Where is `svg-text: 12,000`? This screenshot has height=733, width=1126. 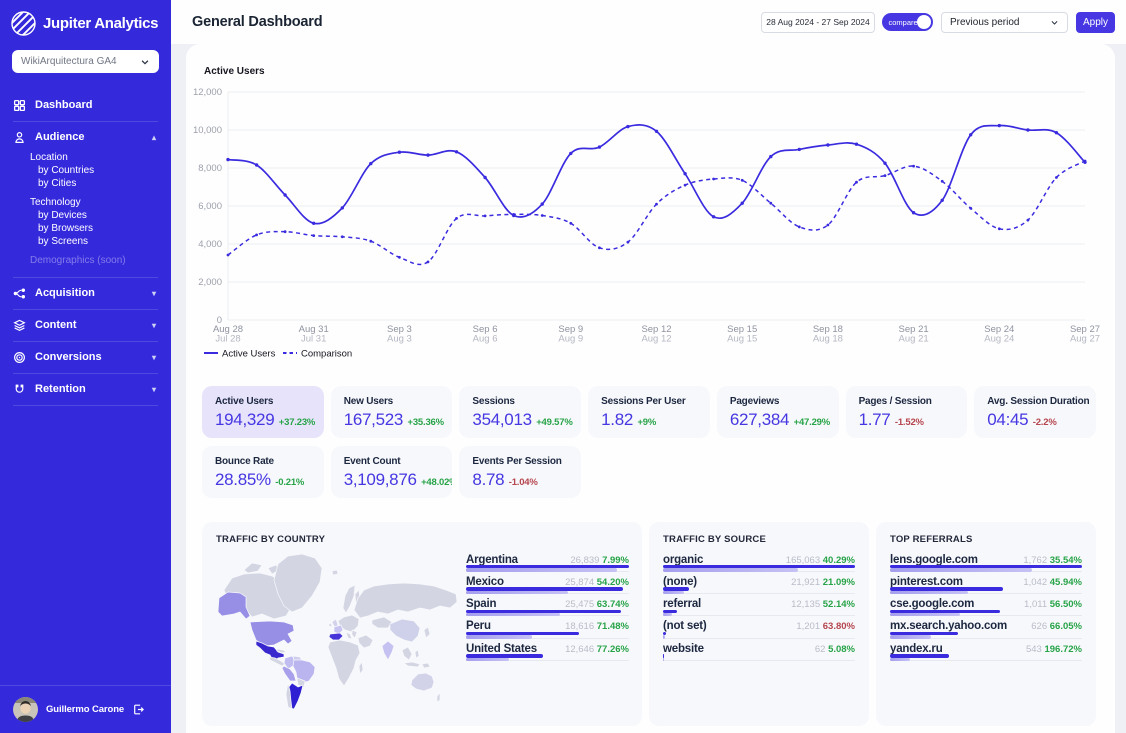 svg-text: 12,000 is located at coordinates (207, 92).